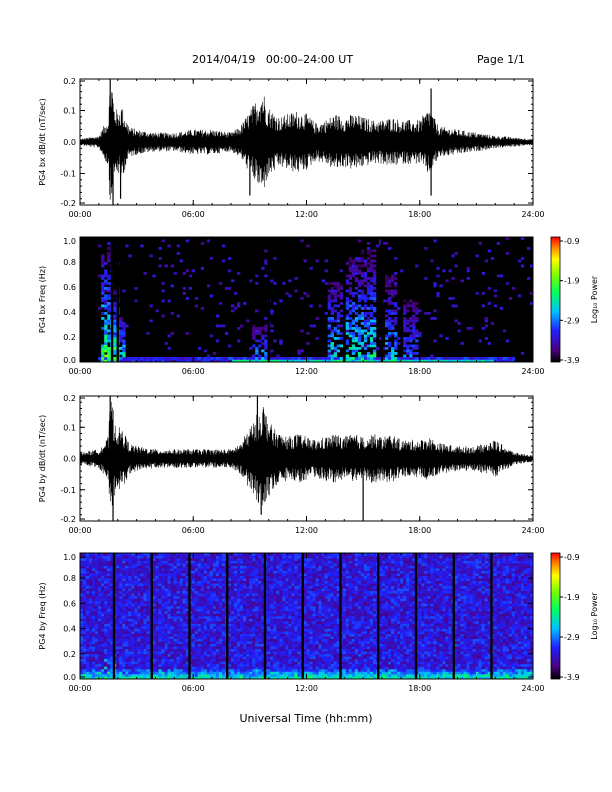 The height and width of the screenshot is (792, 612). What do you see at coordinates (306, 371) in the screenshot?
I see `x-tick-label: 12:00` at bounding box center [306, 371].